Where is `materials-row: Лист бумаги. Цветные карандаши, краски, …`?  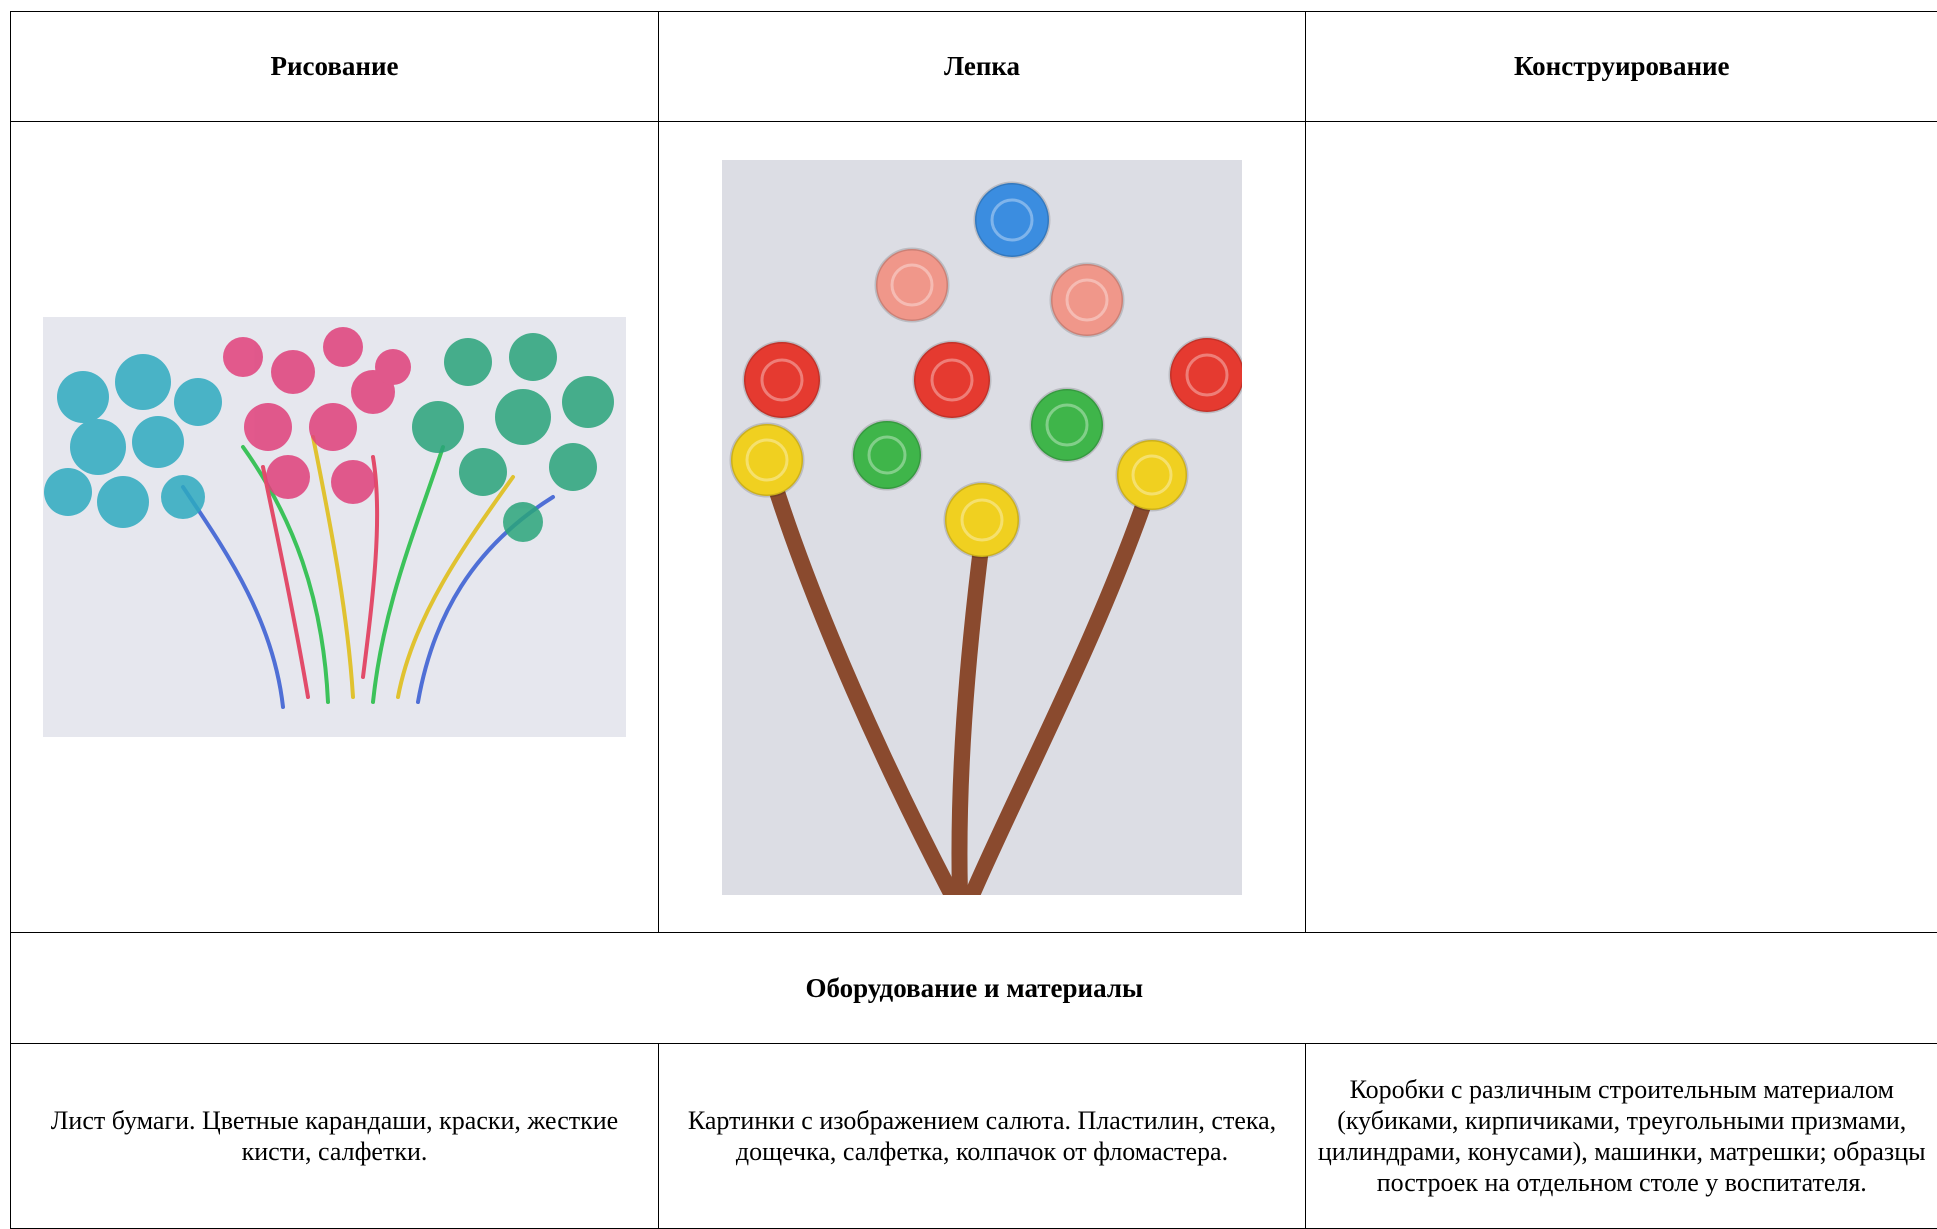 materials-row: Лист бумаги. Цветные карандаши, краски, … is located at coordinates (974, 1136).